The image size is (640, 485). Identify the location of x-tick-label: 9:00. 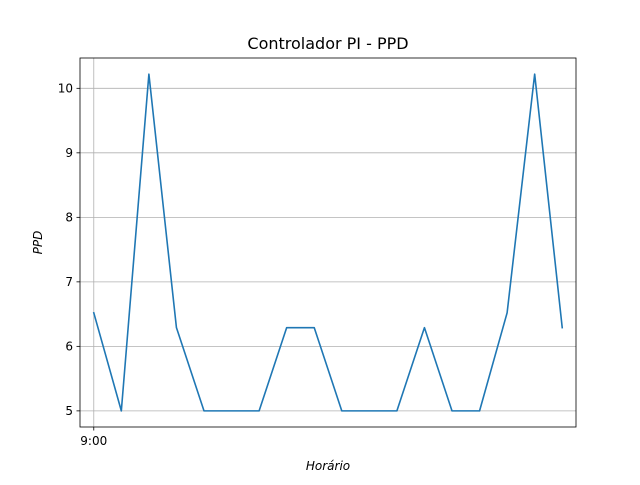
(93, 441).